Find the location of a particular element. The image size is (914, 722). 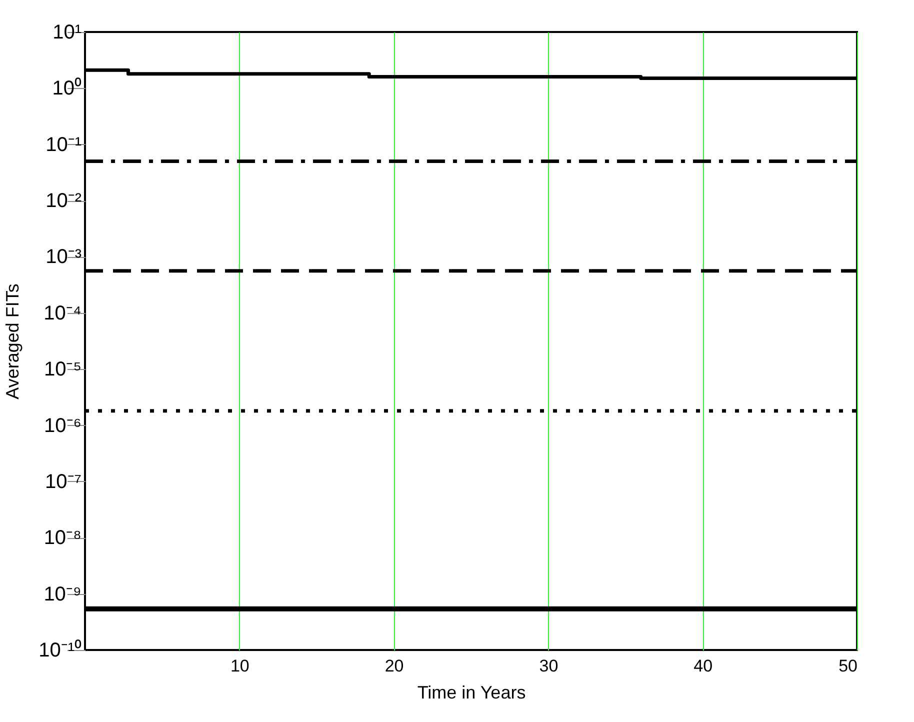

x-axis-title: Time in Years is located at coordinates (471, 692).